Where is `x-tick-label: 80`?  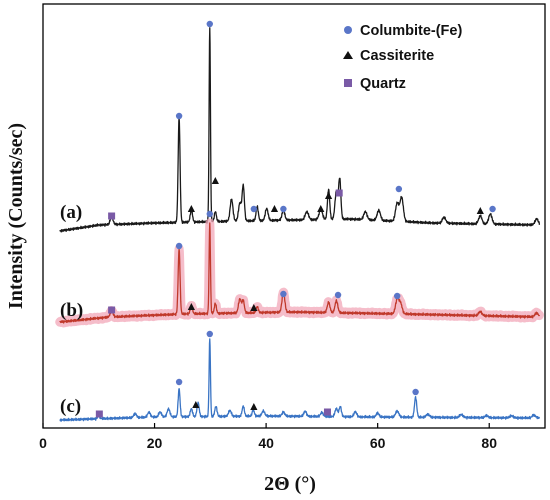
x-tick-label: 80 is located at coordinates (489, 443).